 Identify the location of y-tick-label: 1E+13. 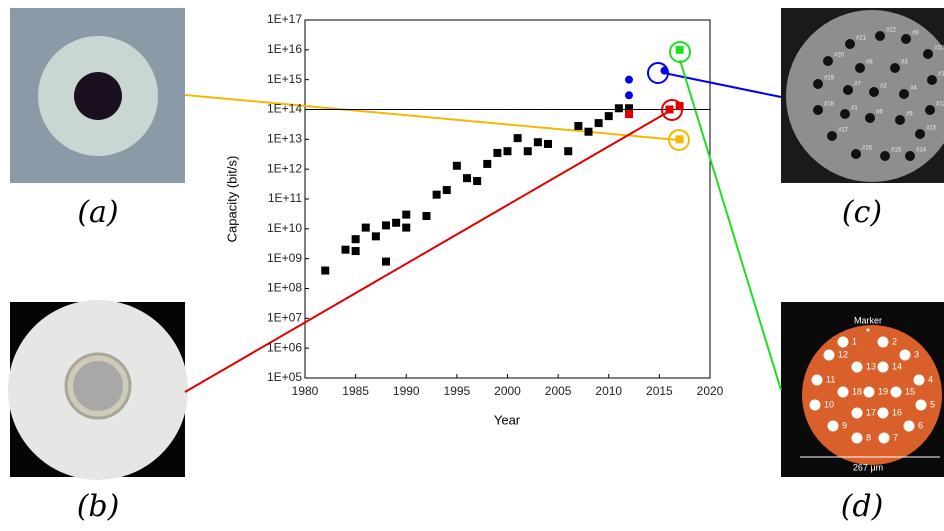
(284, 139).